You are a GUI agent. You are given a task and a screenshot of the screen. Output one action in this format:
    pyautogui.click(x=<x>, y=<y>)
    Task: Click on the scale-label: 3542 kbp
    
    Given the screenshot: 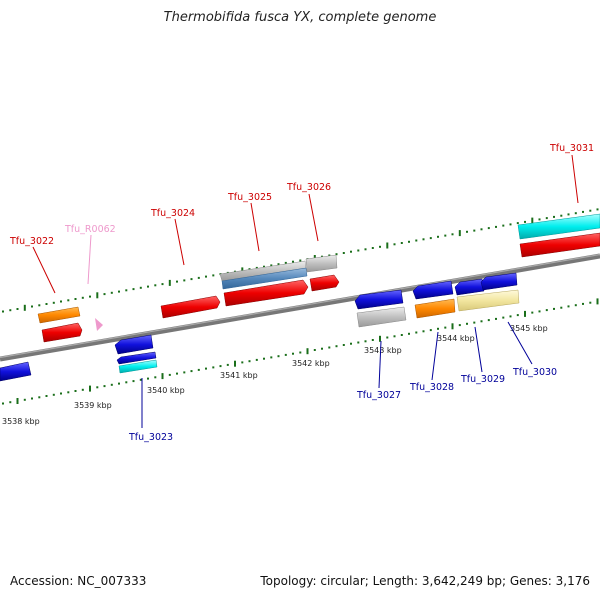 What is the action you would take?
    pyautogui.click(x=311, y=363)
    